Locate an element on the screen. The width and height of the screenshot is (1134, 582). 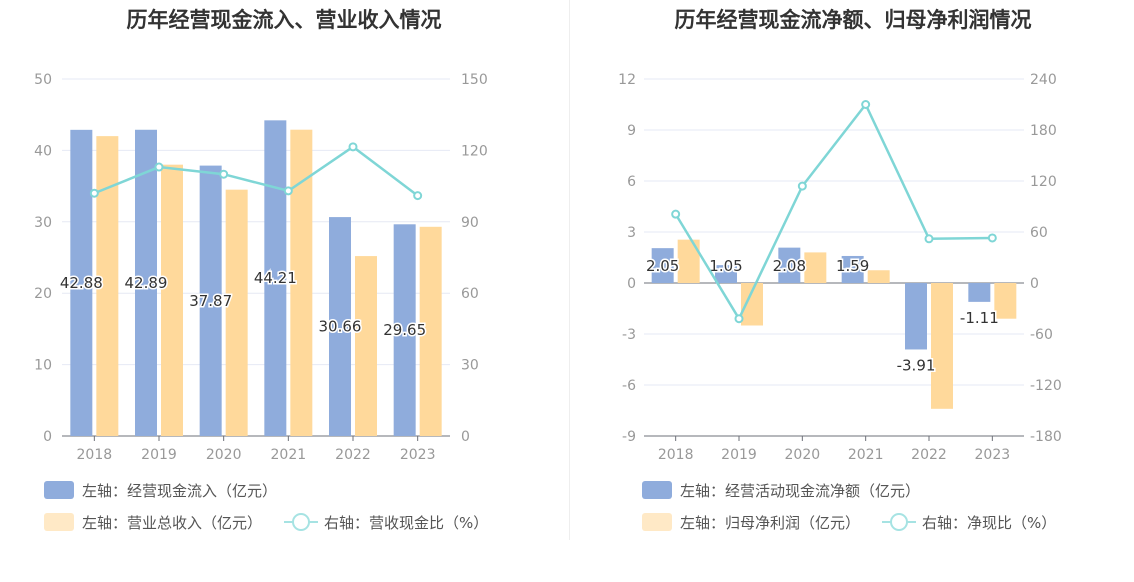
y-left-tick-label: 20 is located at coordinates (43, 294).